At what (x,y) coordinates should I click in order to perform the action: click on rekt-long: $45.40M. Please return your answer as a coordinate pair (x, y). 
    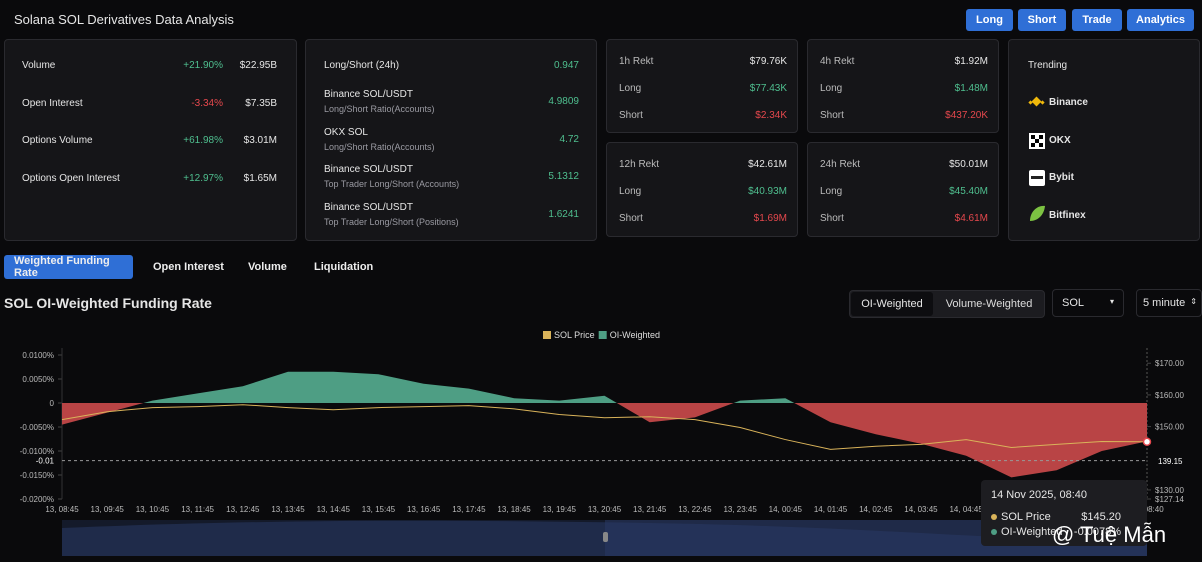
    Looking at the image, I should click on (968, 191).